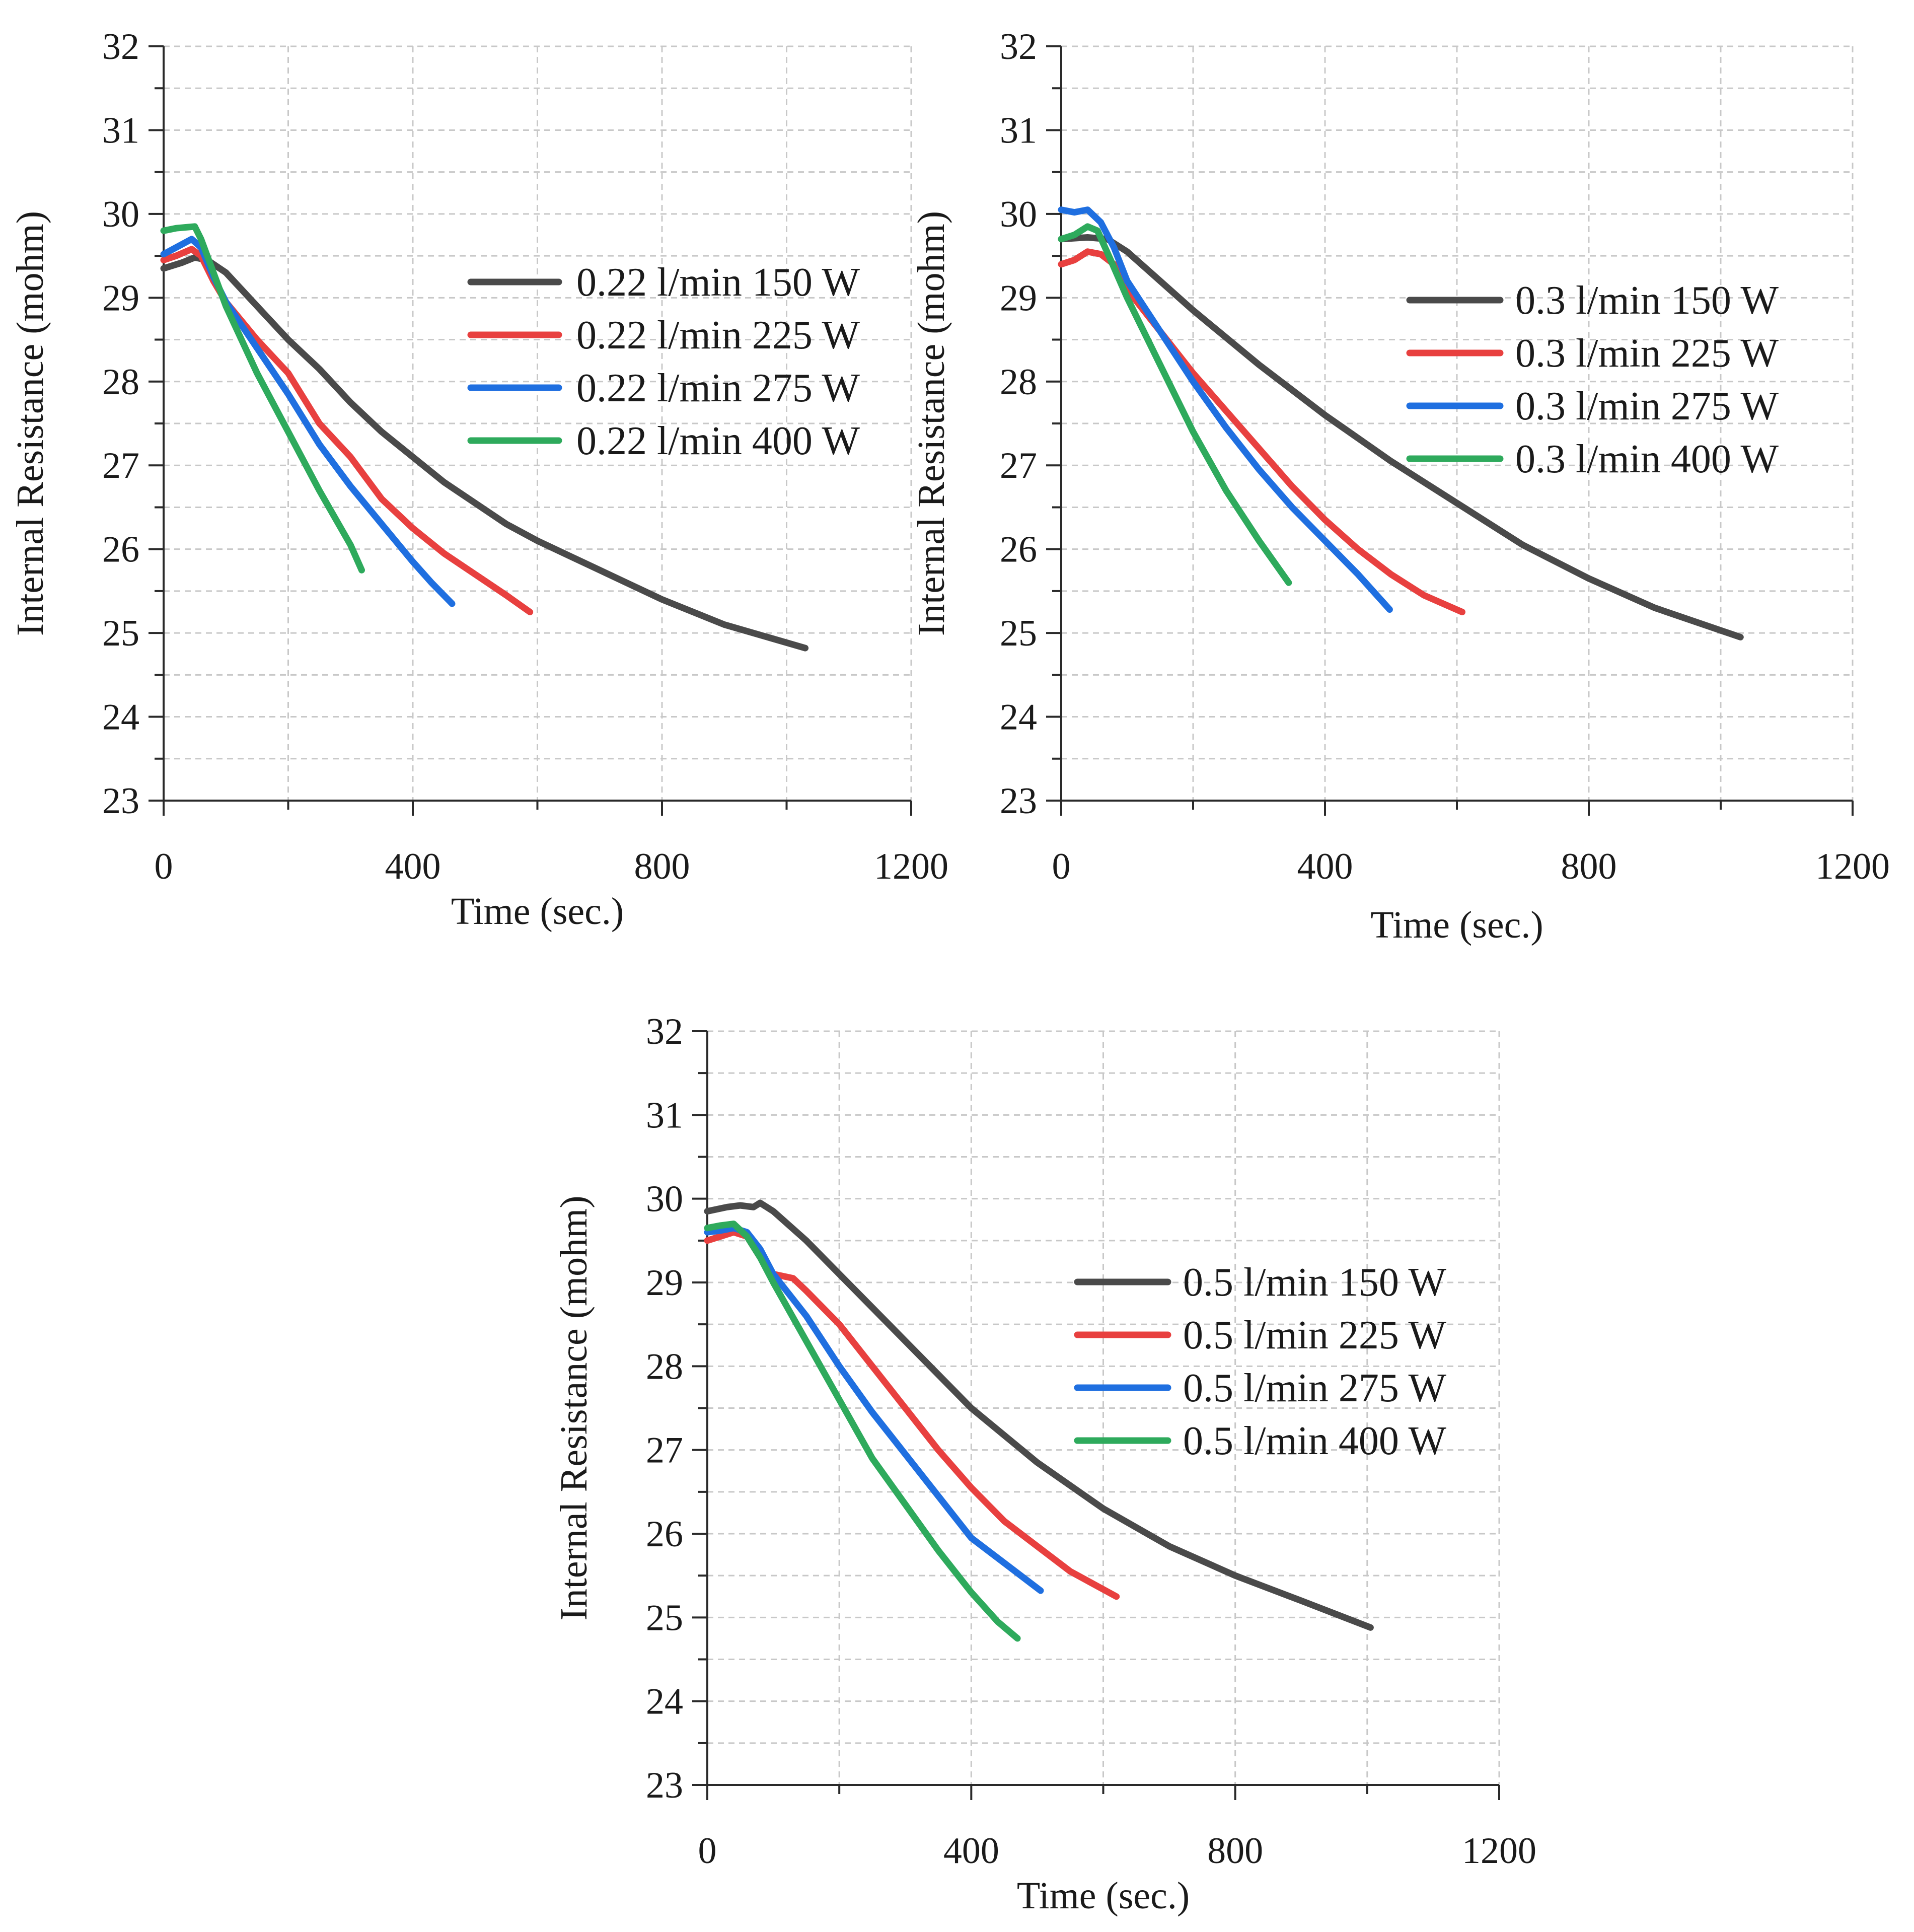 This screenshot has width=1914, height=1932. What do you see at coordinates (718, 441) in the screenshot?
I see `legend-label: 0.22 l/min 400 W` at bounding box center [718, 441].